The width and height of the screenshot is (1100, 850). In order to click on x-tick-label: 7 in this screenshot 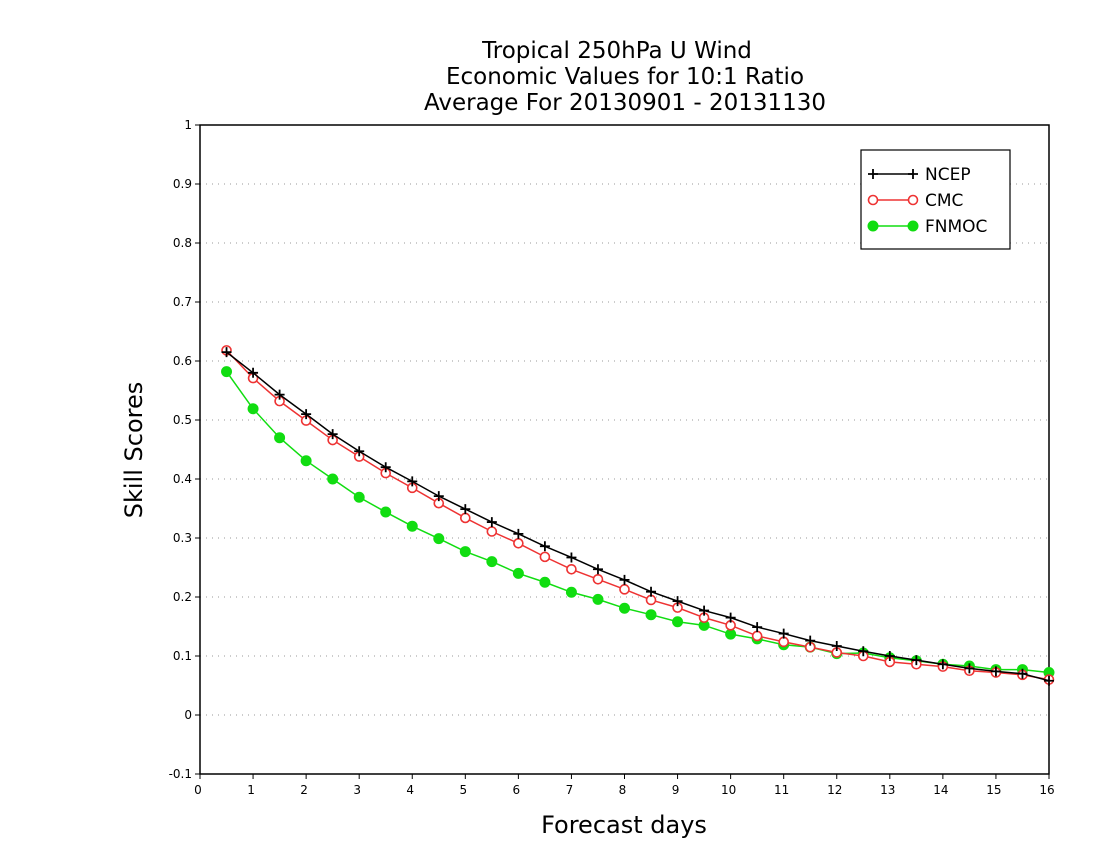, I will do `click(570, 790)`.